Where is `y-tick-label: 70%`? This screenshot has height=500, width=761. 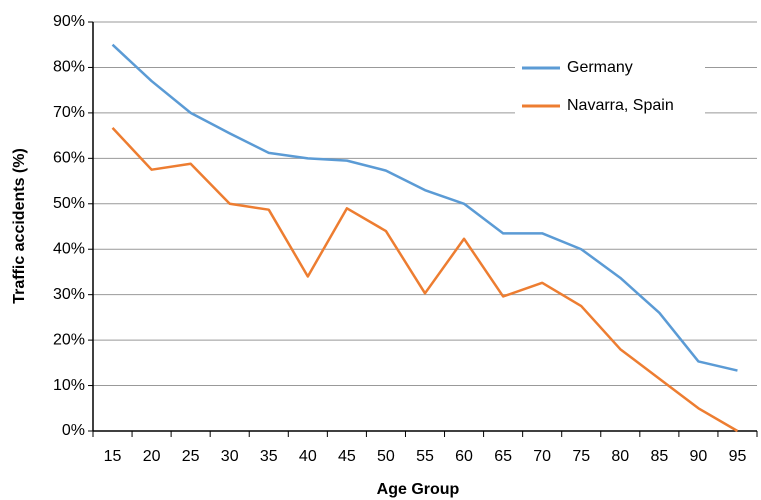
y-tick-label: 70% is located at coordinates (69, 112).